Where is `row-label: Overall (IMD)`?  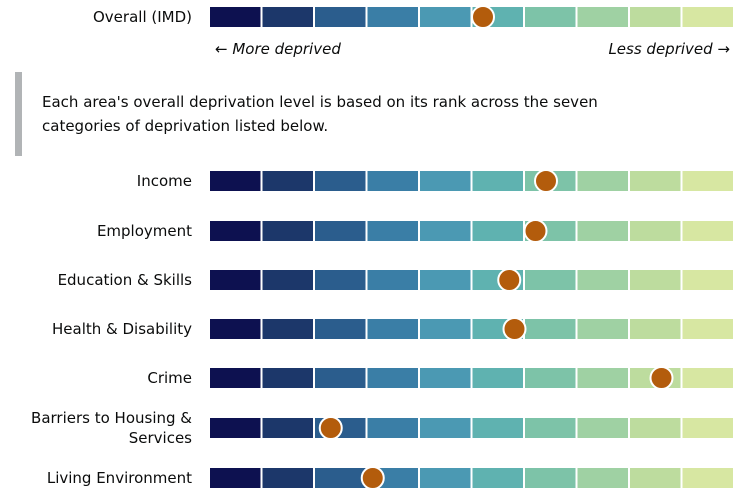 row-label: Overall (IMD) is located at coordinates (142, 17).